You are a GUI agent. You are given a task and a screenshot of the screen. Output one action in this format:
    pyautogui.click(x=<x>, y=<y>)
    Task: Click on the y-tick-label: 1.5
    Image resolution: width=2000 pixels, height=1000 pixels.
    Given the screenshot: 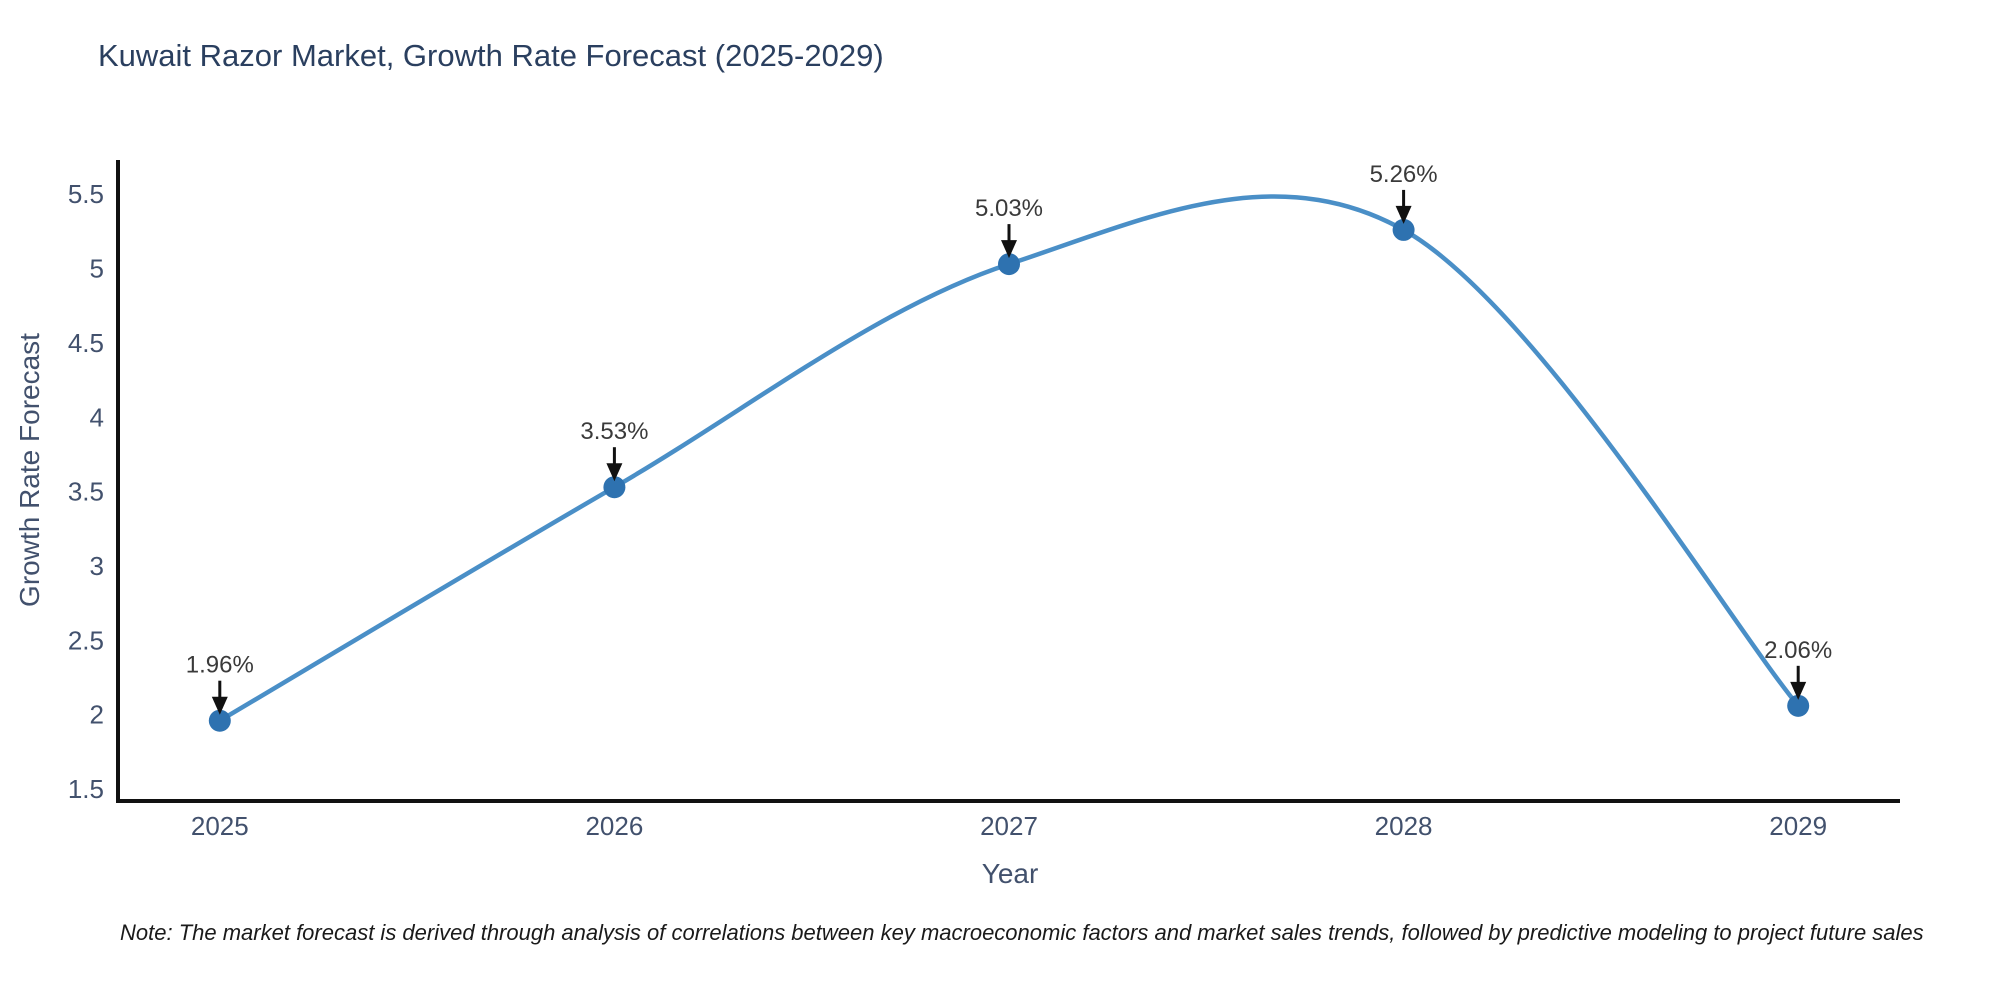 What is the action you would take?
    pyautogui.click(x=86, y=789)
    